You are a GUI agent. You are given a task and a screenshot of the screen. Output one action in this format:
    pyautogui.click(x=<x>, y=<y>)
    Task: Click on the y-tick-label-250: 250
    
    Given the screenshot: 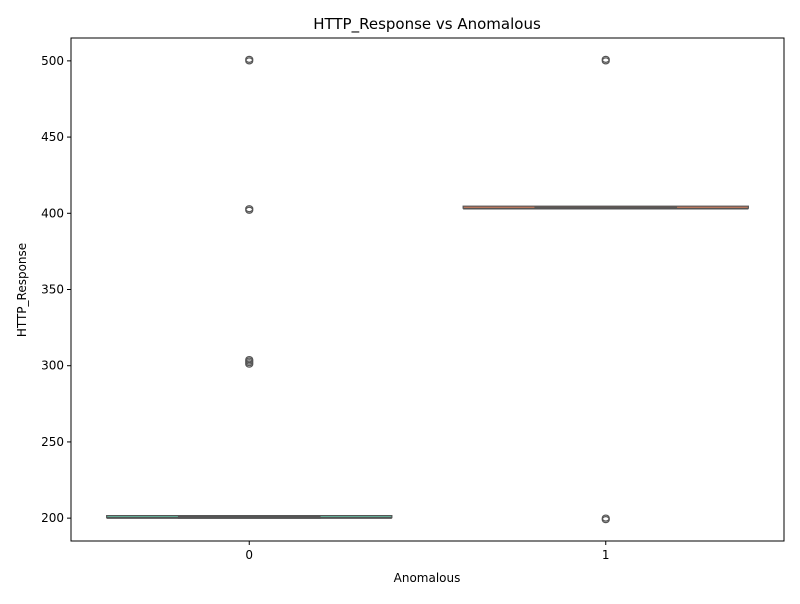 What is the action you would take?
    pyautogui.click(x=52, y=442)
    